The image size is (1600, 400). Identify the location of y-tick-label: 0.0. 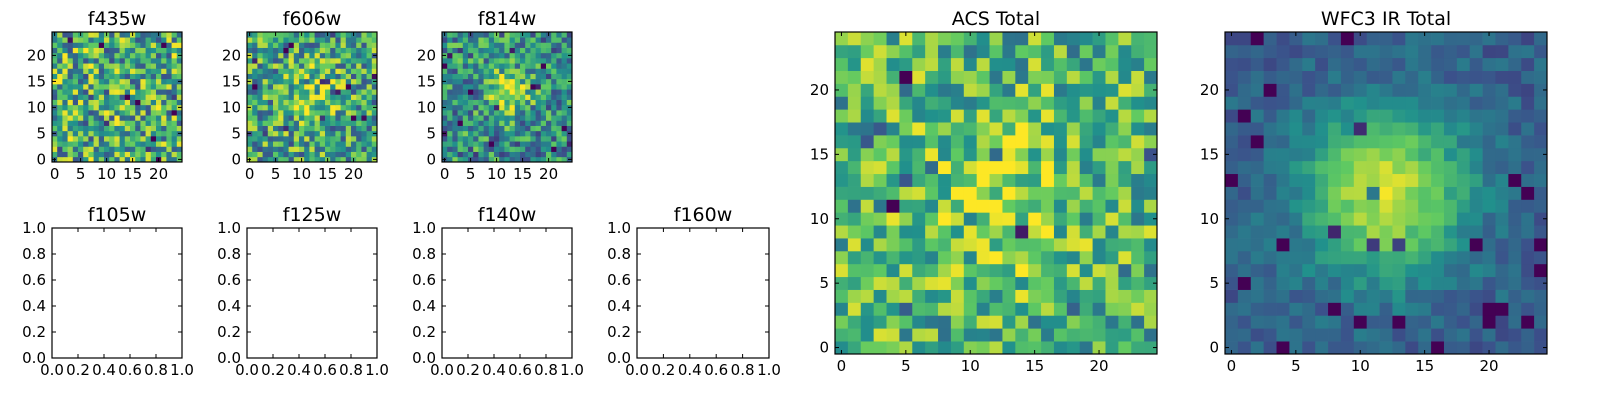
(229, 358).